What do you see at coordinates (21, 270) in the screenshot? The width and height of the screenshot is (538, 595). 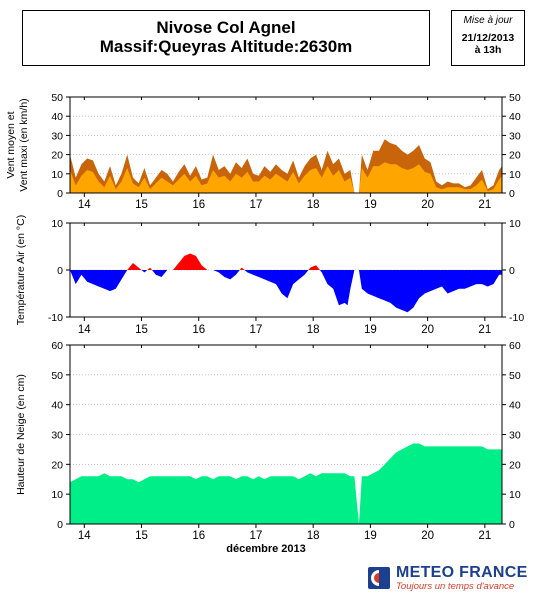 I see `y-axis-label: Température Air (en °C)` at bounding box center [21, 270].